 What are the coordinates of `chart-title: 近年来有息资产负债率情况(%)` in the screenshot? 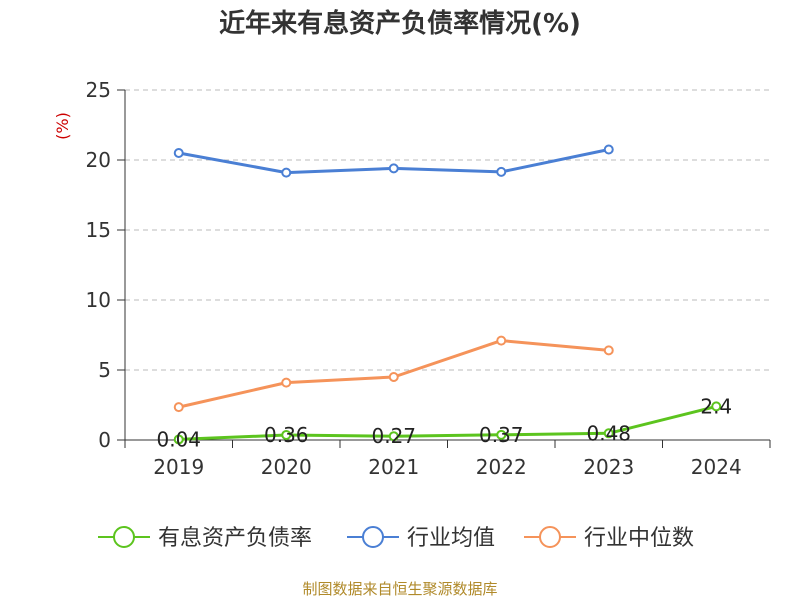 It's located at (400, 23).